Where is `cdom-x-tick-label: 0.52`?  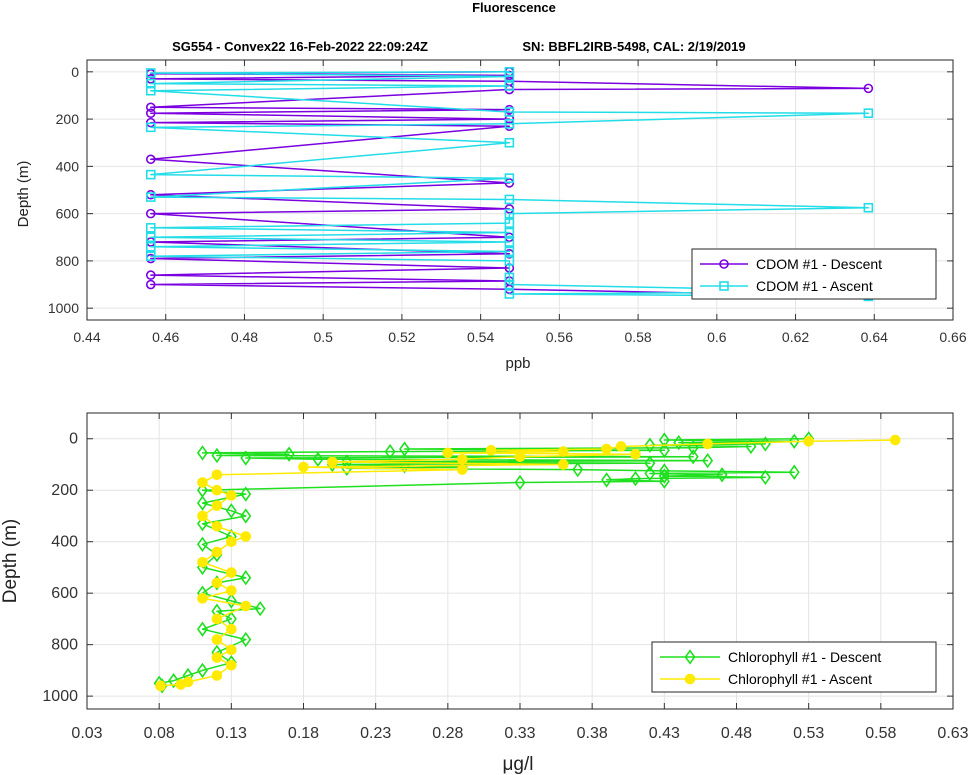 cdom-x-tick-label: 0.52 is located at coordinates (401, 337).